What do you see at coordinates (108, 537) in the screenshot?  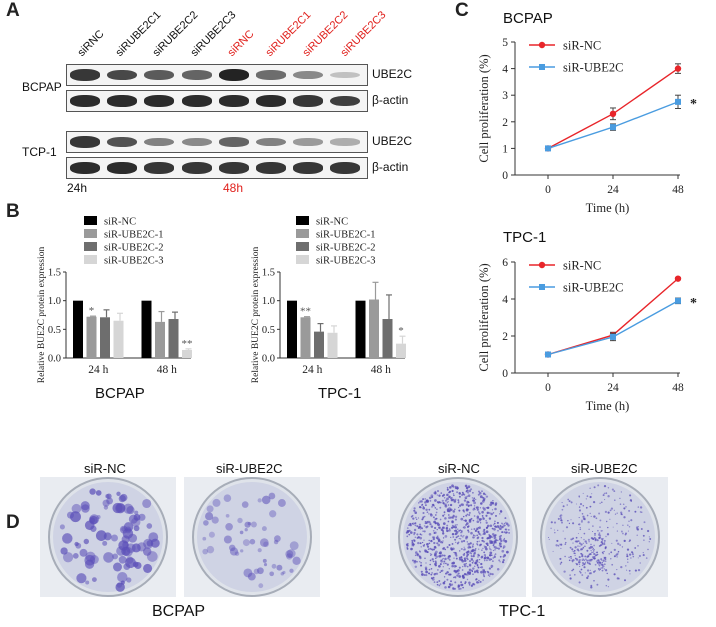 I see `colony-dish-bcpap-nc` at bounding box center [108, 537].